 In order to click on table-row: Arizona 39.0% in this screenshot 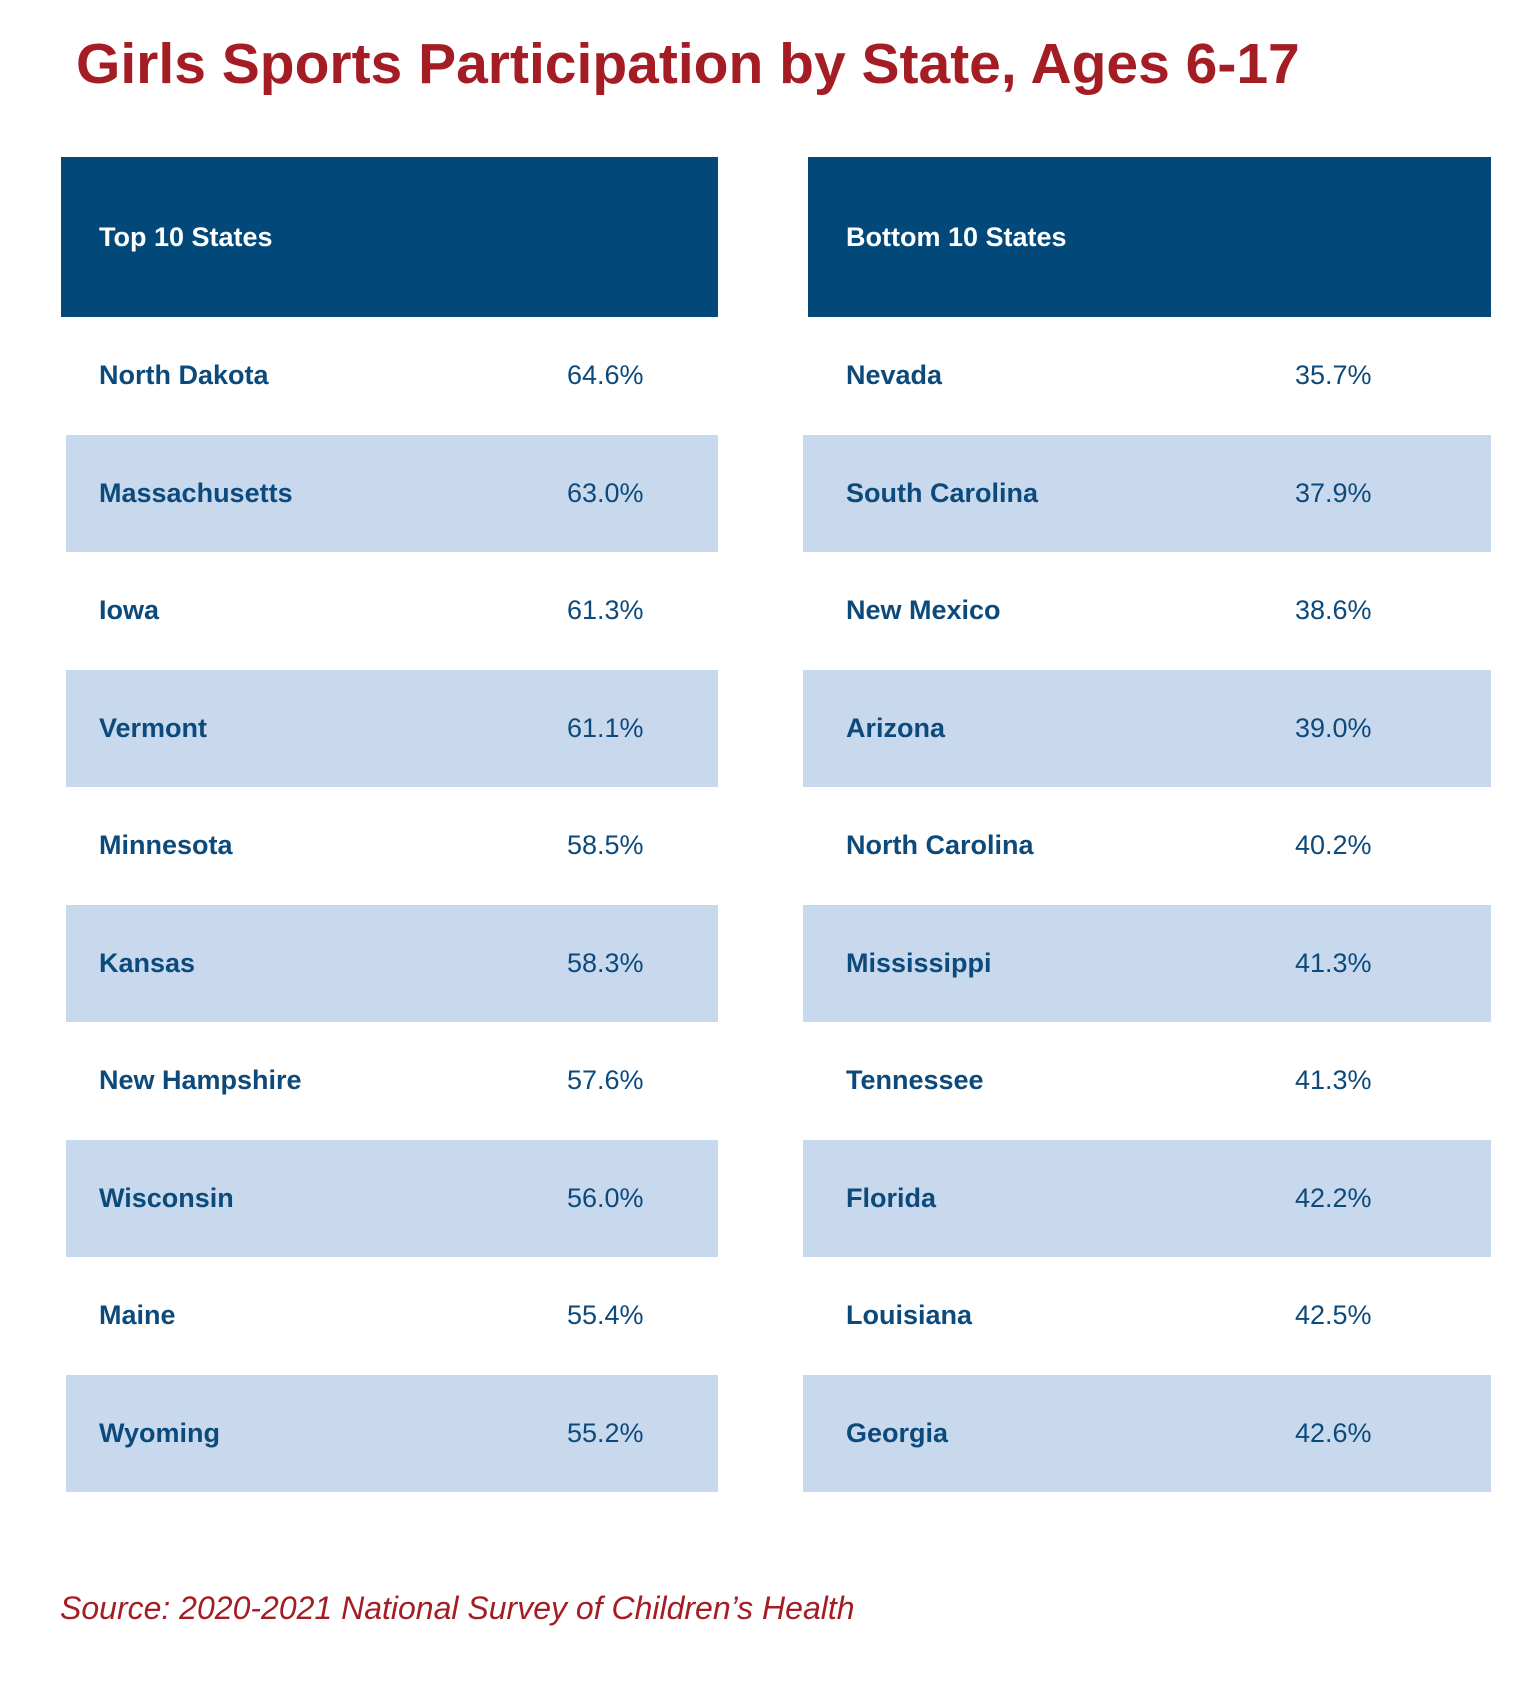, I will do `click(1147, 728)`.